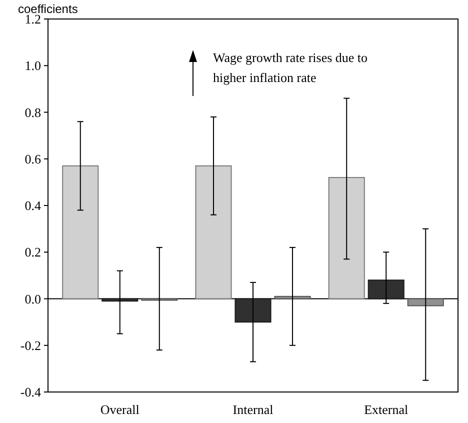 The width and height of the screenshot is (468, 423). I want to click on x-tick-label: Overall, so click(120, 409).